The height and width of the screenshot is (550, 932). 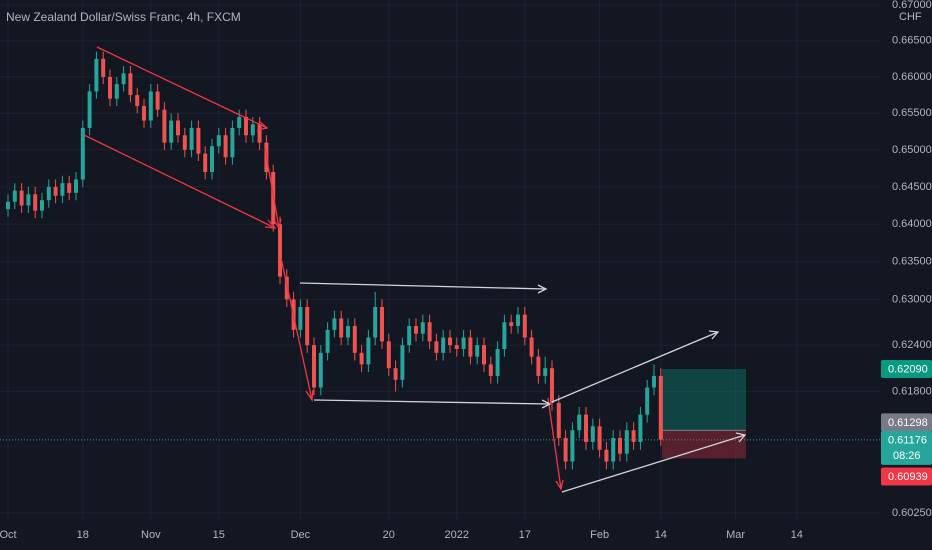 I want to click on chart-title: New Zealand Dollar/Swiss Franc, 4h, FXCM, so click(x=123, y=17).